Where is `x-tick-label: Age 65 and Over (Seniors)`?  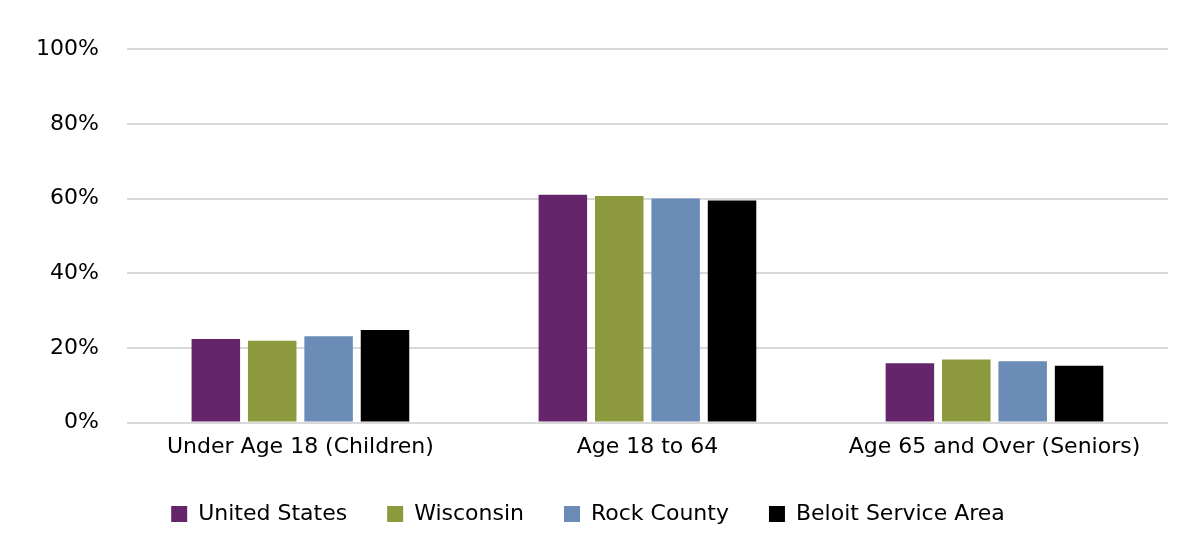 x-tick-label: Age 65 and Over (Seniors) is located at coordinates (994, 445).